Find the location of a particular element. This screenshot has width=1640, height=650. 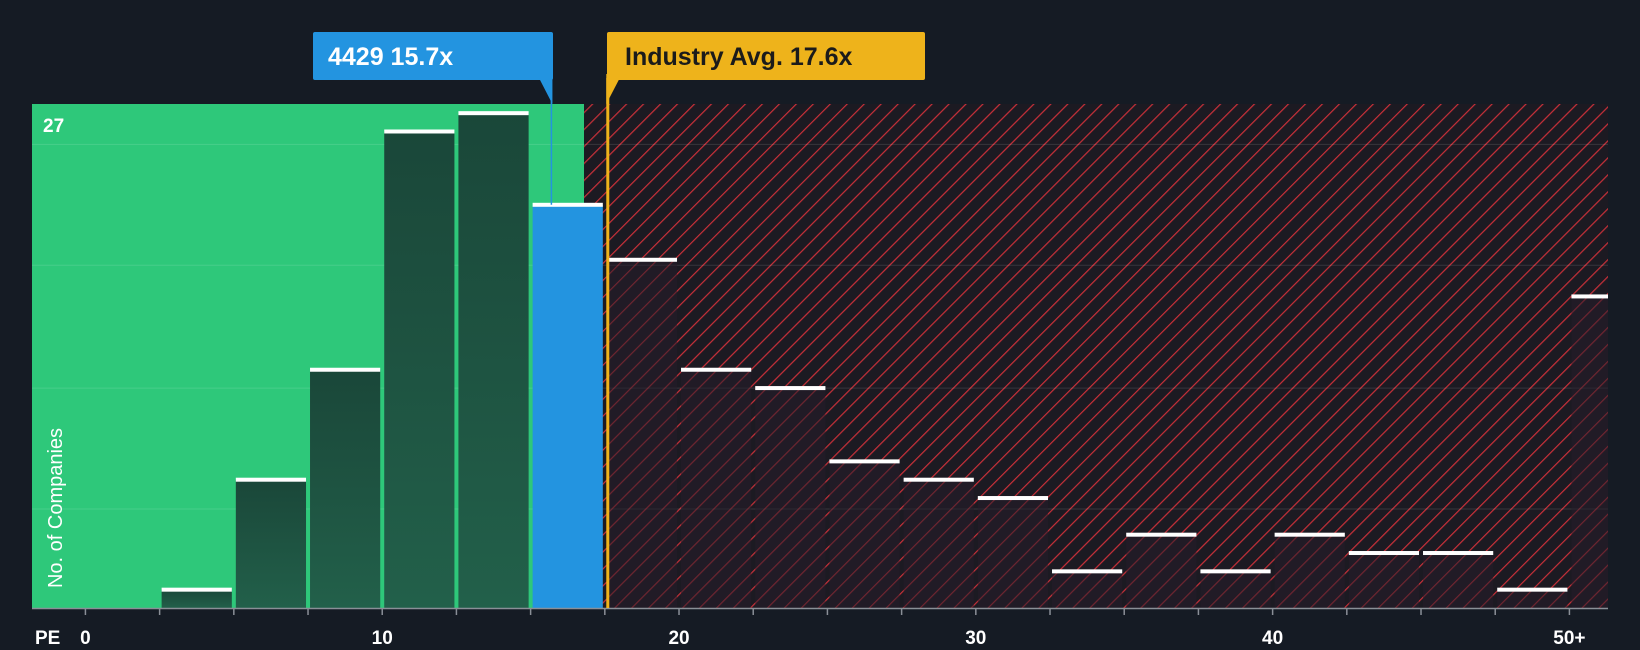

bar-cap-pe-27.5 is located at coordinates (938, 479).